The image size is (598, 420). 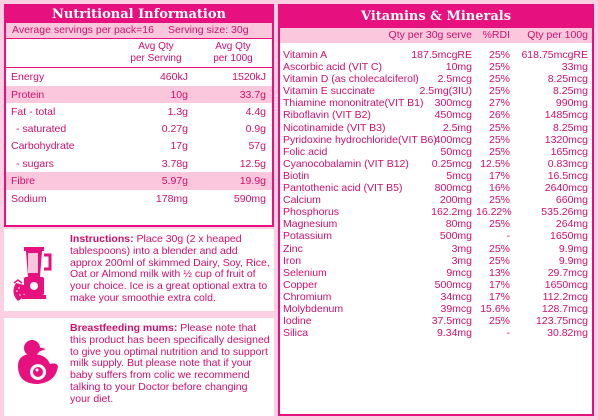 What do you see at coordinates (296, 333) in the screenshot?
I see `vitamin-name: Silica` at bounding box center [296, 333].